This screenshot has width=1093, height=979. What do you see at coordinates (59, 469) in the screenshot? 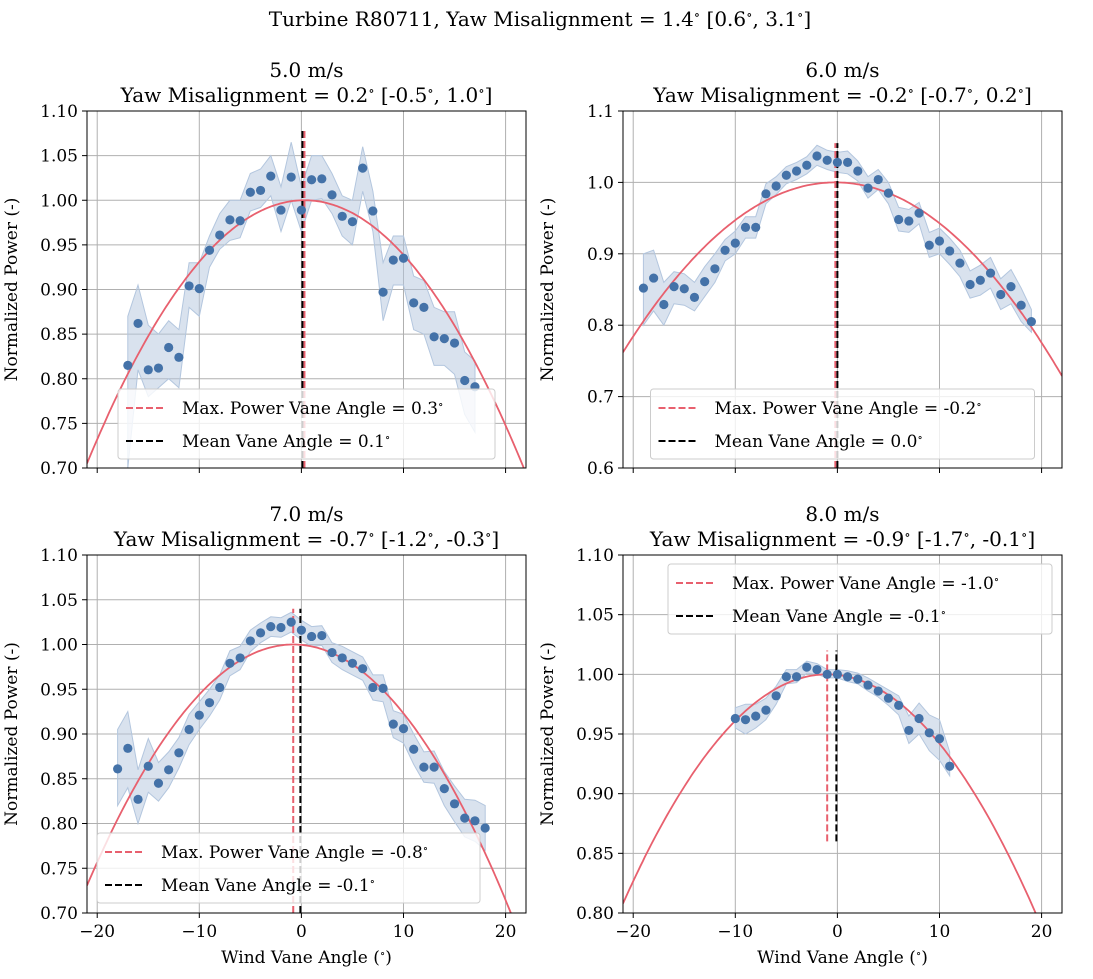
I see `y-tick-label: 0.70` at bounding box center [59, 469].